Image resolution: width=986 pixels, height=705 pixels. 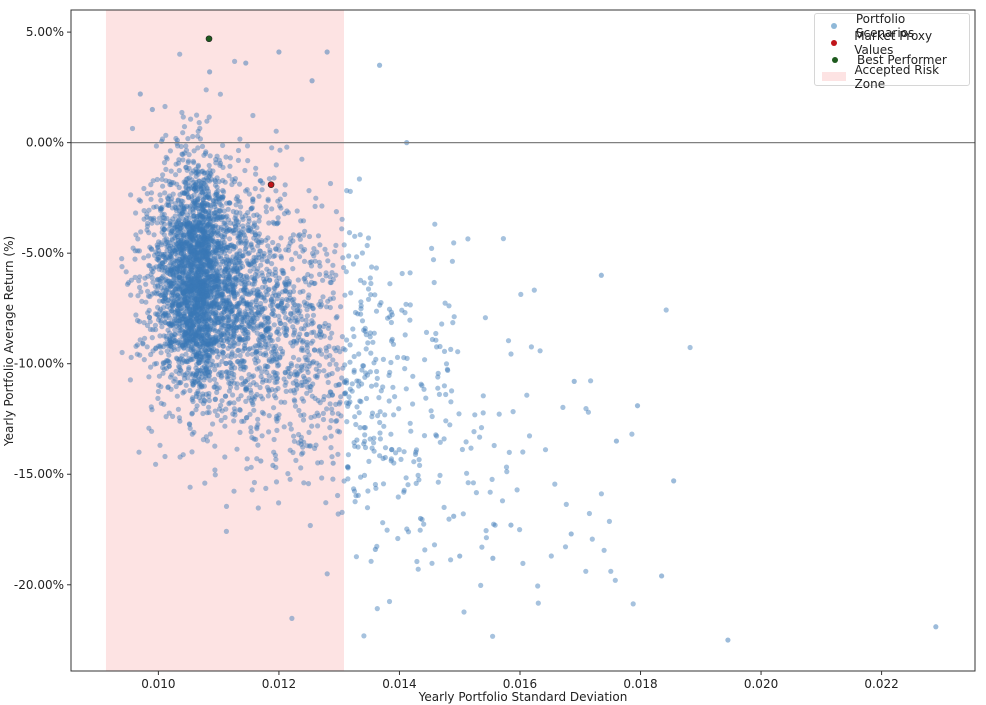 What do you see at coordinates (892, 43) in the screenshot?
I see `legend-item-market-proxy: Market Proxy Values` at bounding box center [892, 43].